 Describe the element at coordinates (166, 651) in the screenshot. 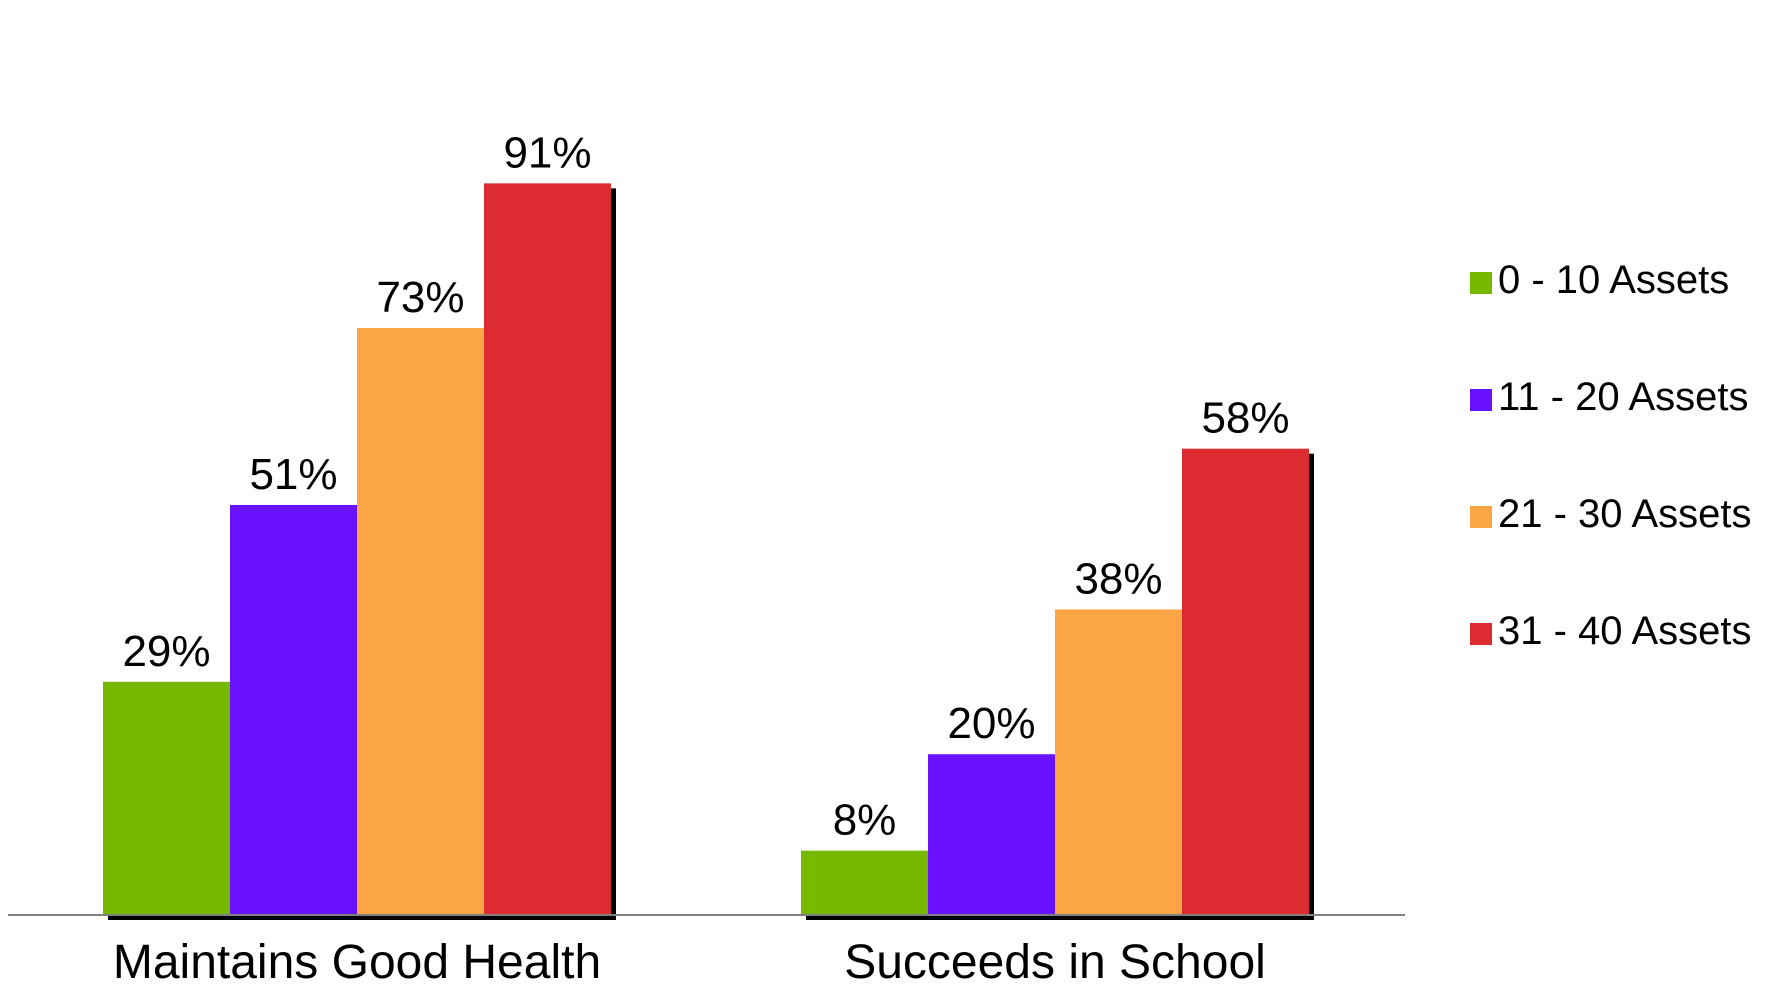

I see `value-label-maintains-good-health-0-10-assets: 29%` at that location.